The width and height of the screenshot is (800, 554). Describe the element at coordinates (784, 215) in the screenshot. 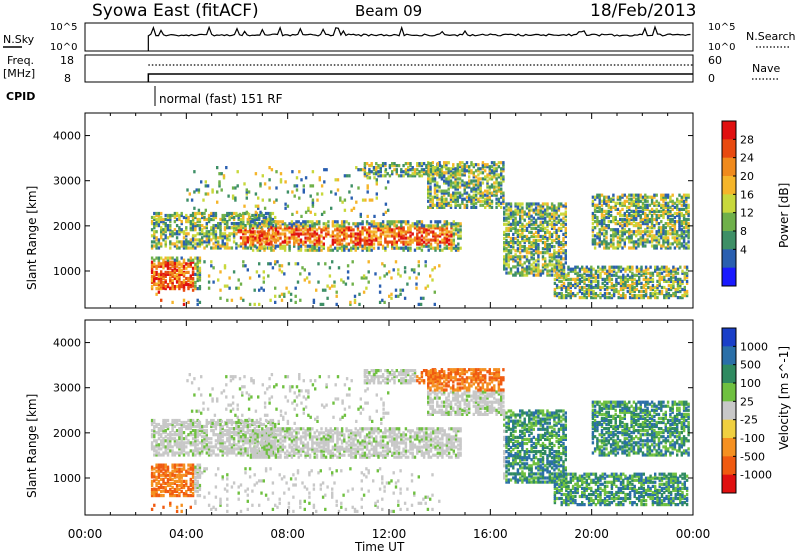

I see `power-colorbar-label: Power [dB]` at that location.